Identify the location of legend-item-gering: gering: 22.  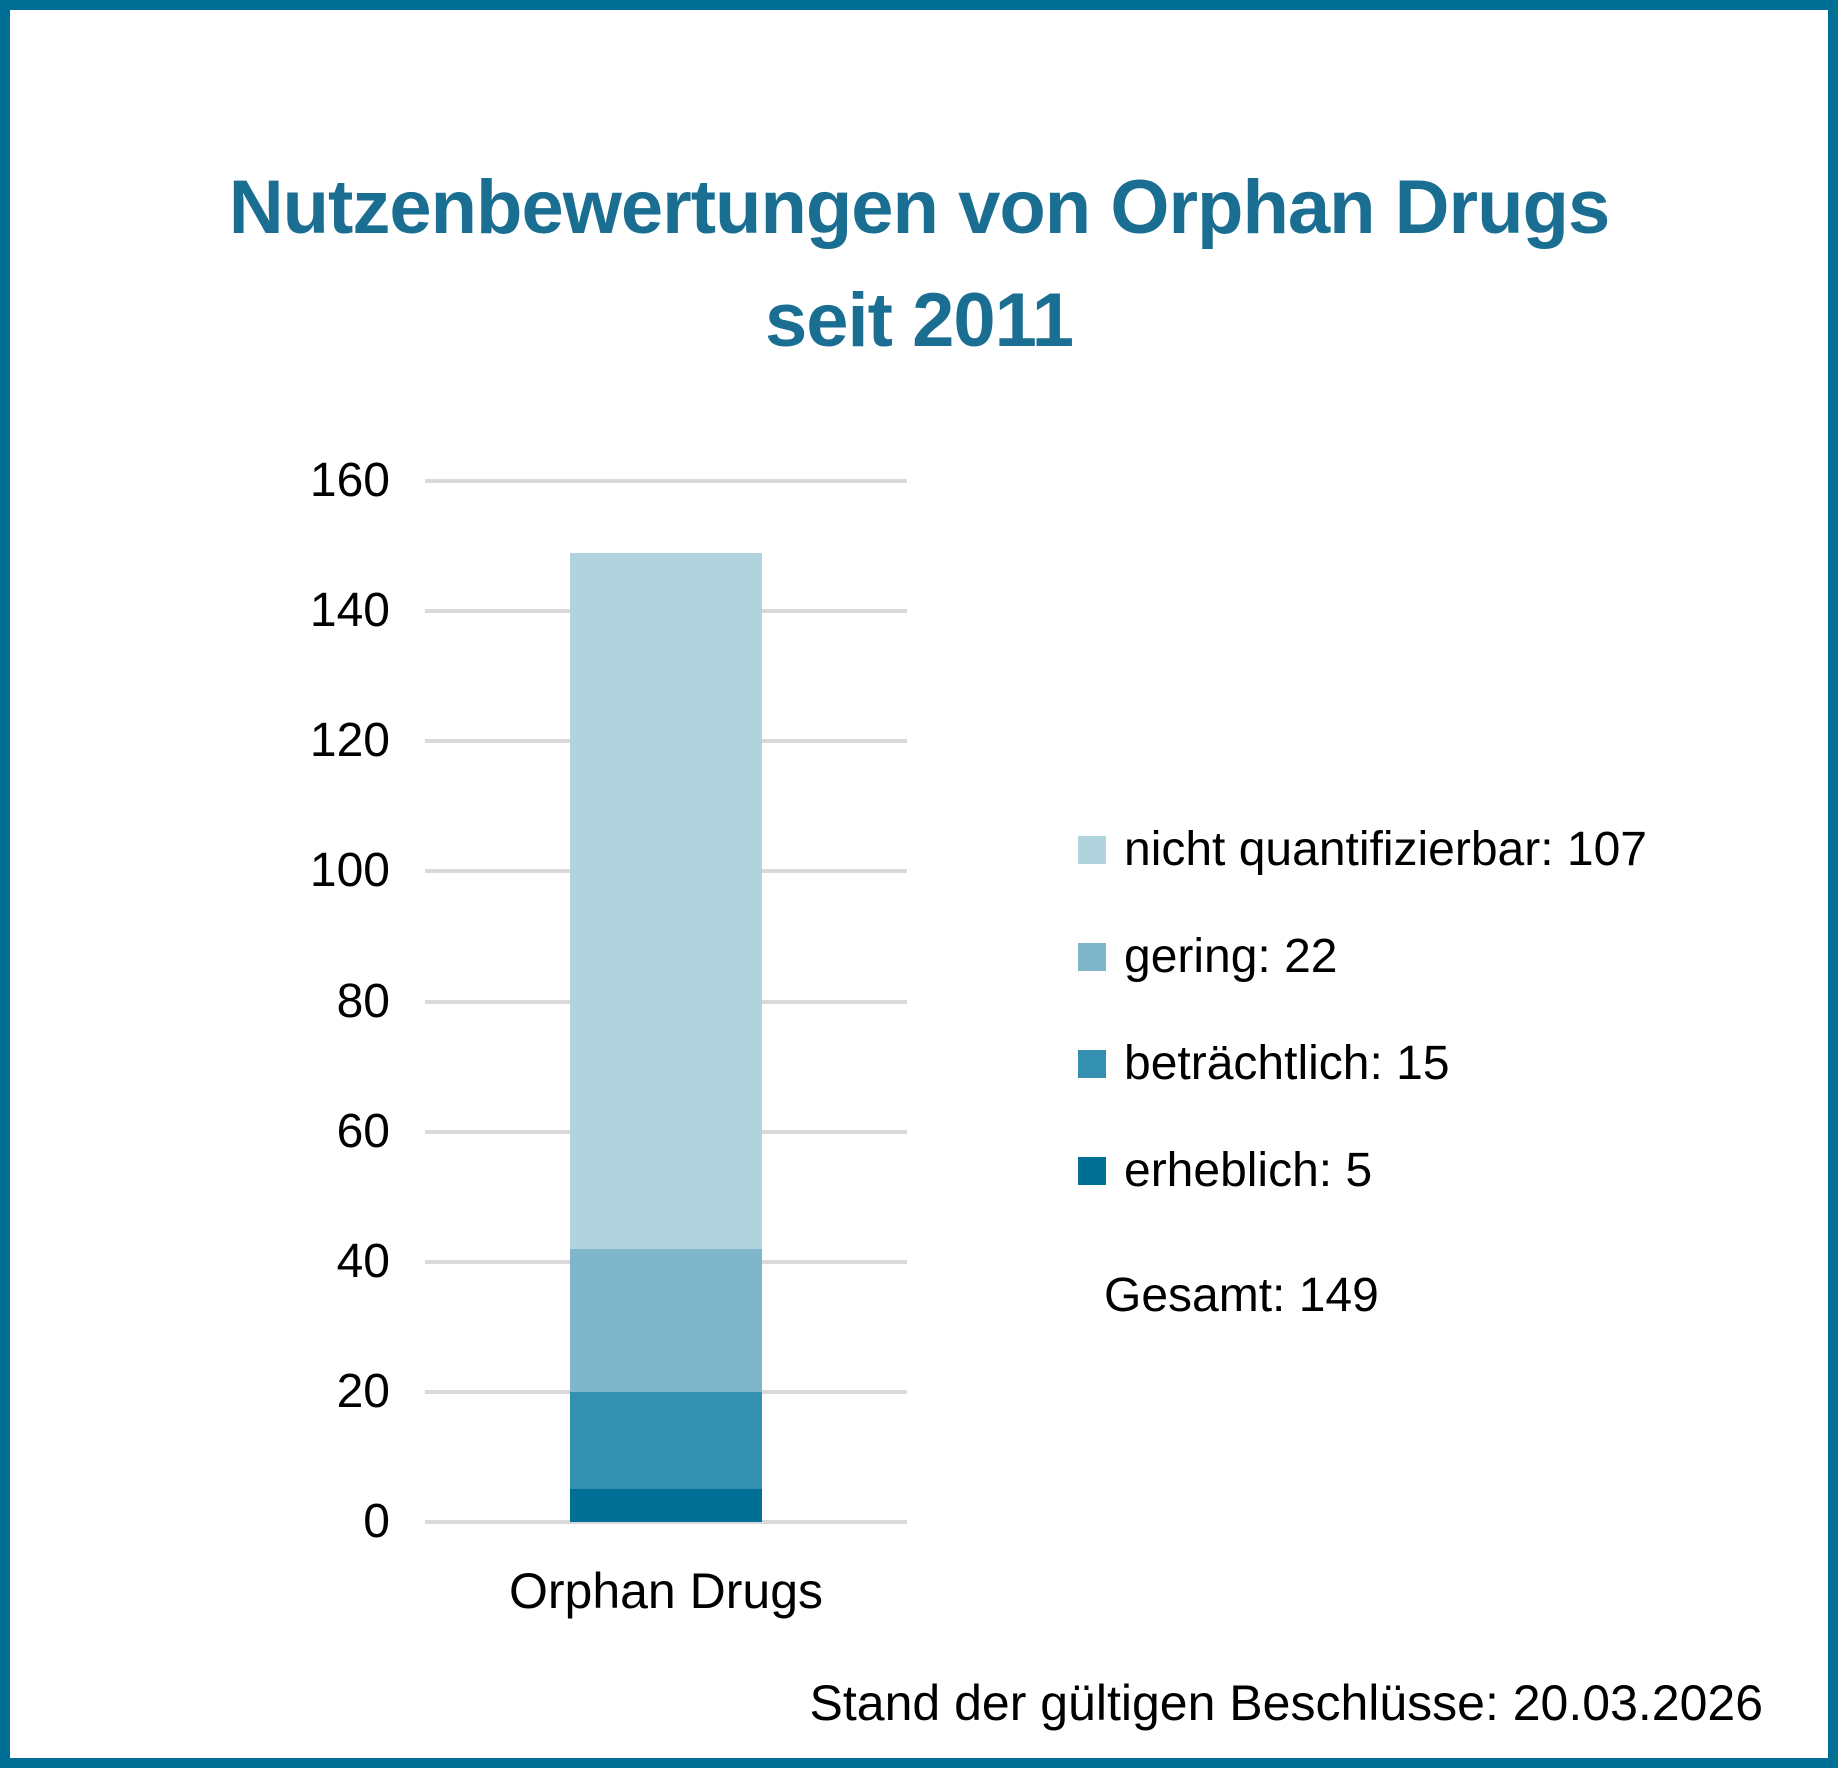
(1362, 957).